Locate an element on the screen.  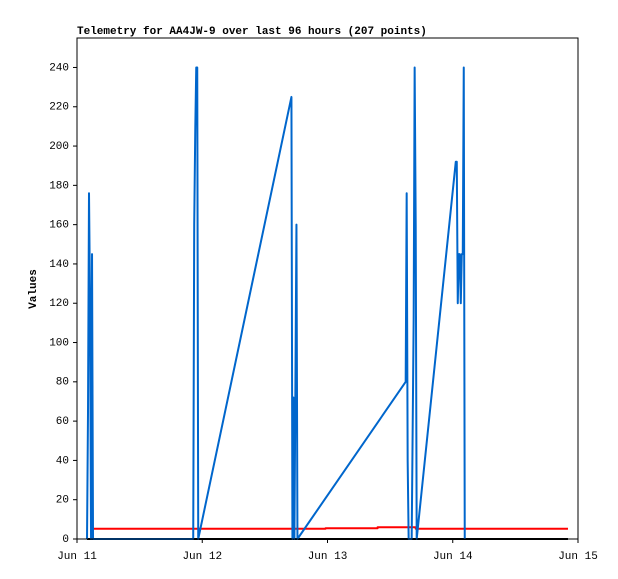
y-tick-label: 120 is located at coordinates (59, 304).